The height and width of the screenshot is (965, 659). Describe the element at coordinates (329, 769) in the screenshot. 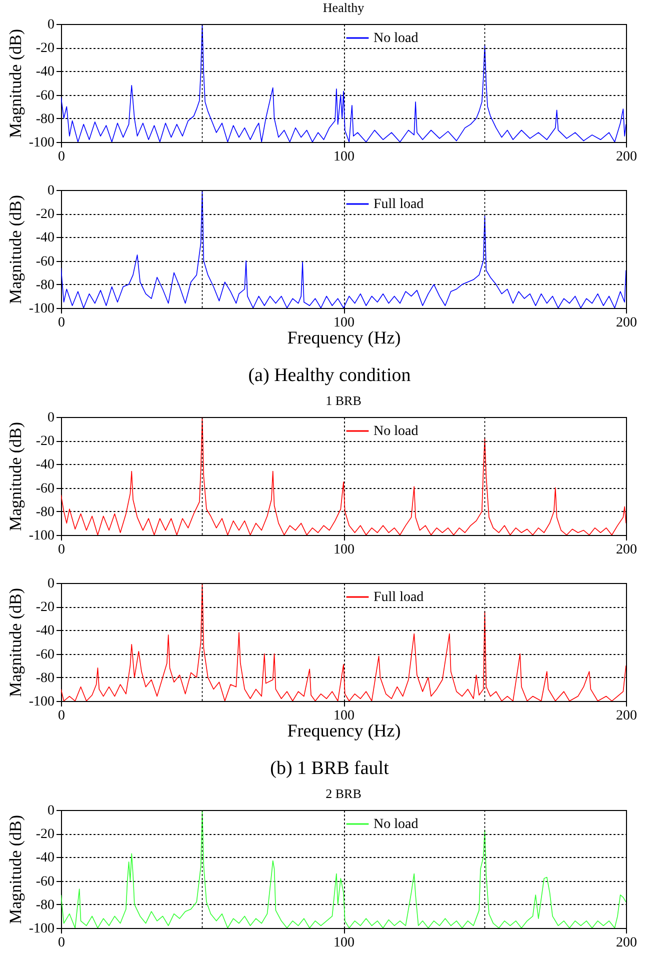

I see `text: (b) 1 BRB fault` at that location.